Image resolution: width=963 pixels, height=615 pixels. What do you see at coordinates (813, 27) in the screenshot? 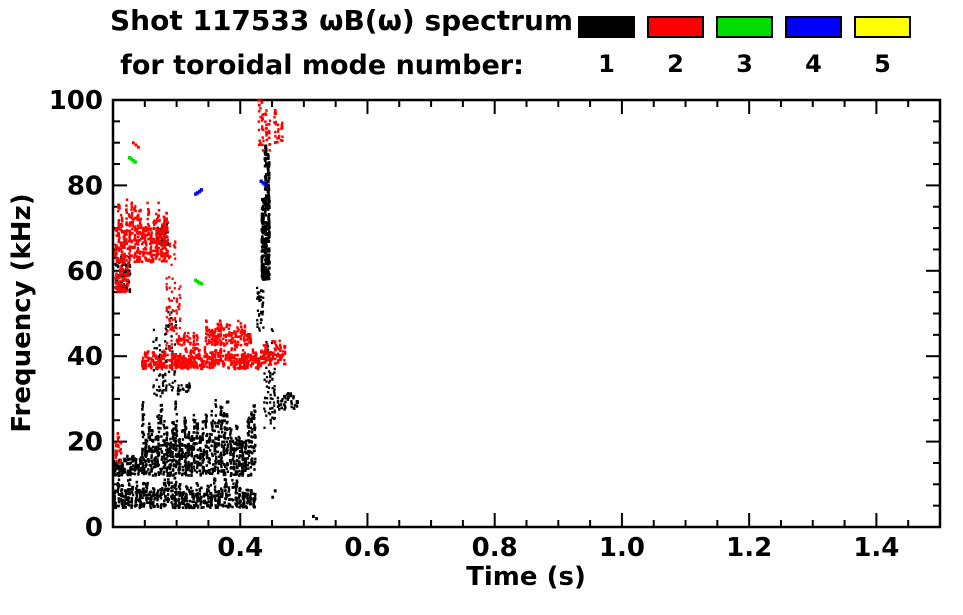
I see `legend-swatch-n4` at bounding box center [813, 27].